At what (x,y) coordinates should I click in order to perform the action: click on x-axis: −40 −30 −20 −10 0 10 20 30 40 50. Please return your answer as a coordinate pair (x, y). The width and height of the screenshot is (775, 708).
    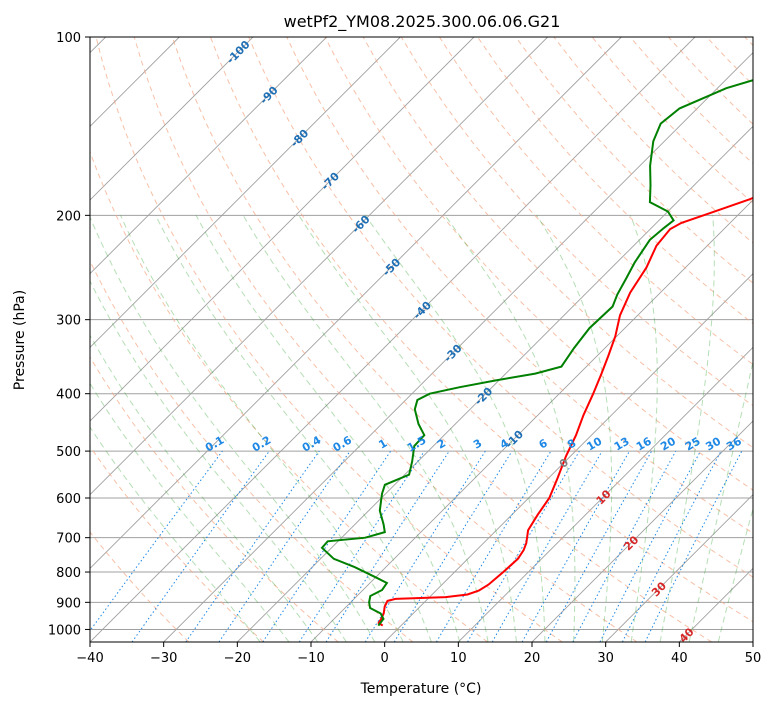
    Looking at the image, I should click on (418, 654).